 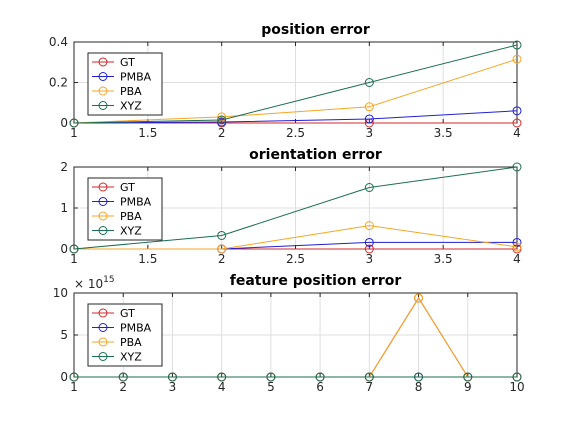 I want to click on x-tick-label: 8, so click(x=419, y=387).